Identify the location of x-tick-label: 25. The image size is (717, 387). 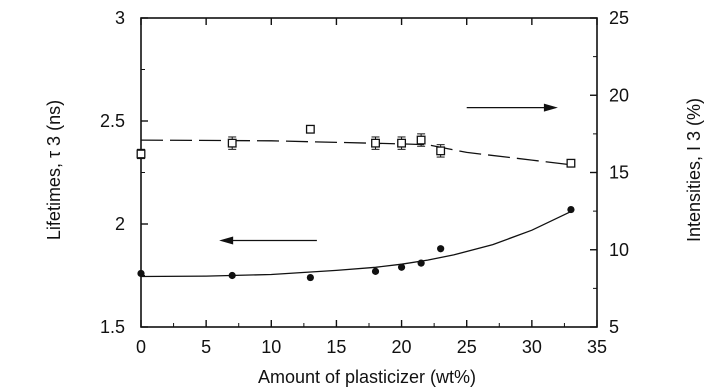
(467, 347).